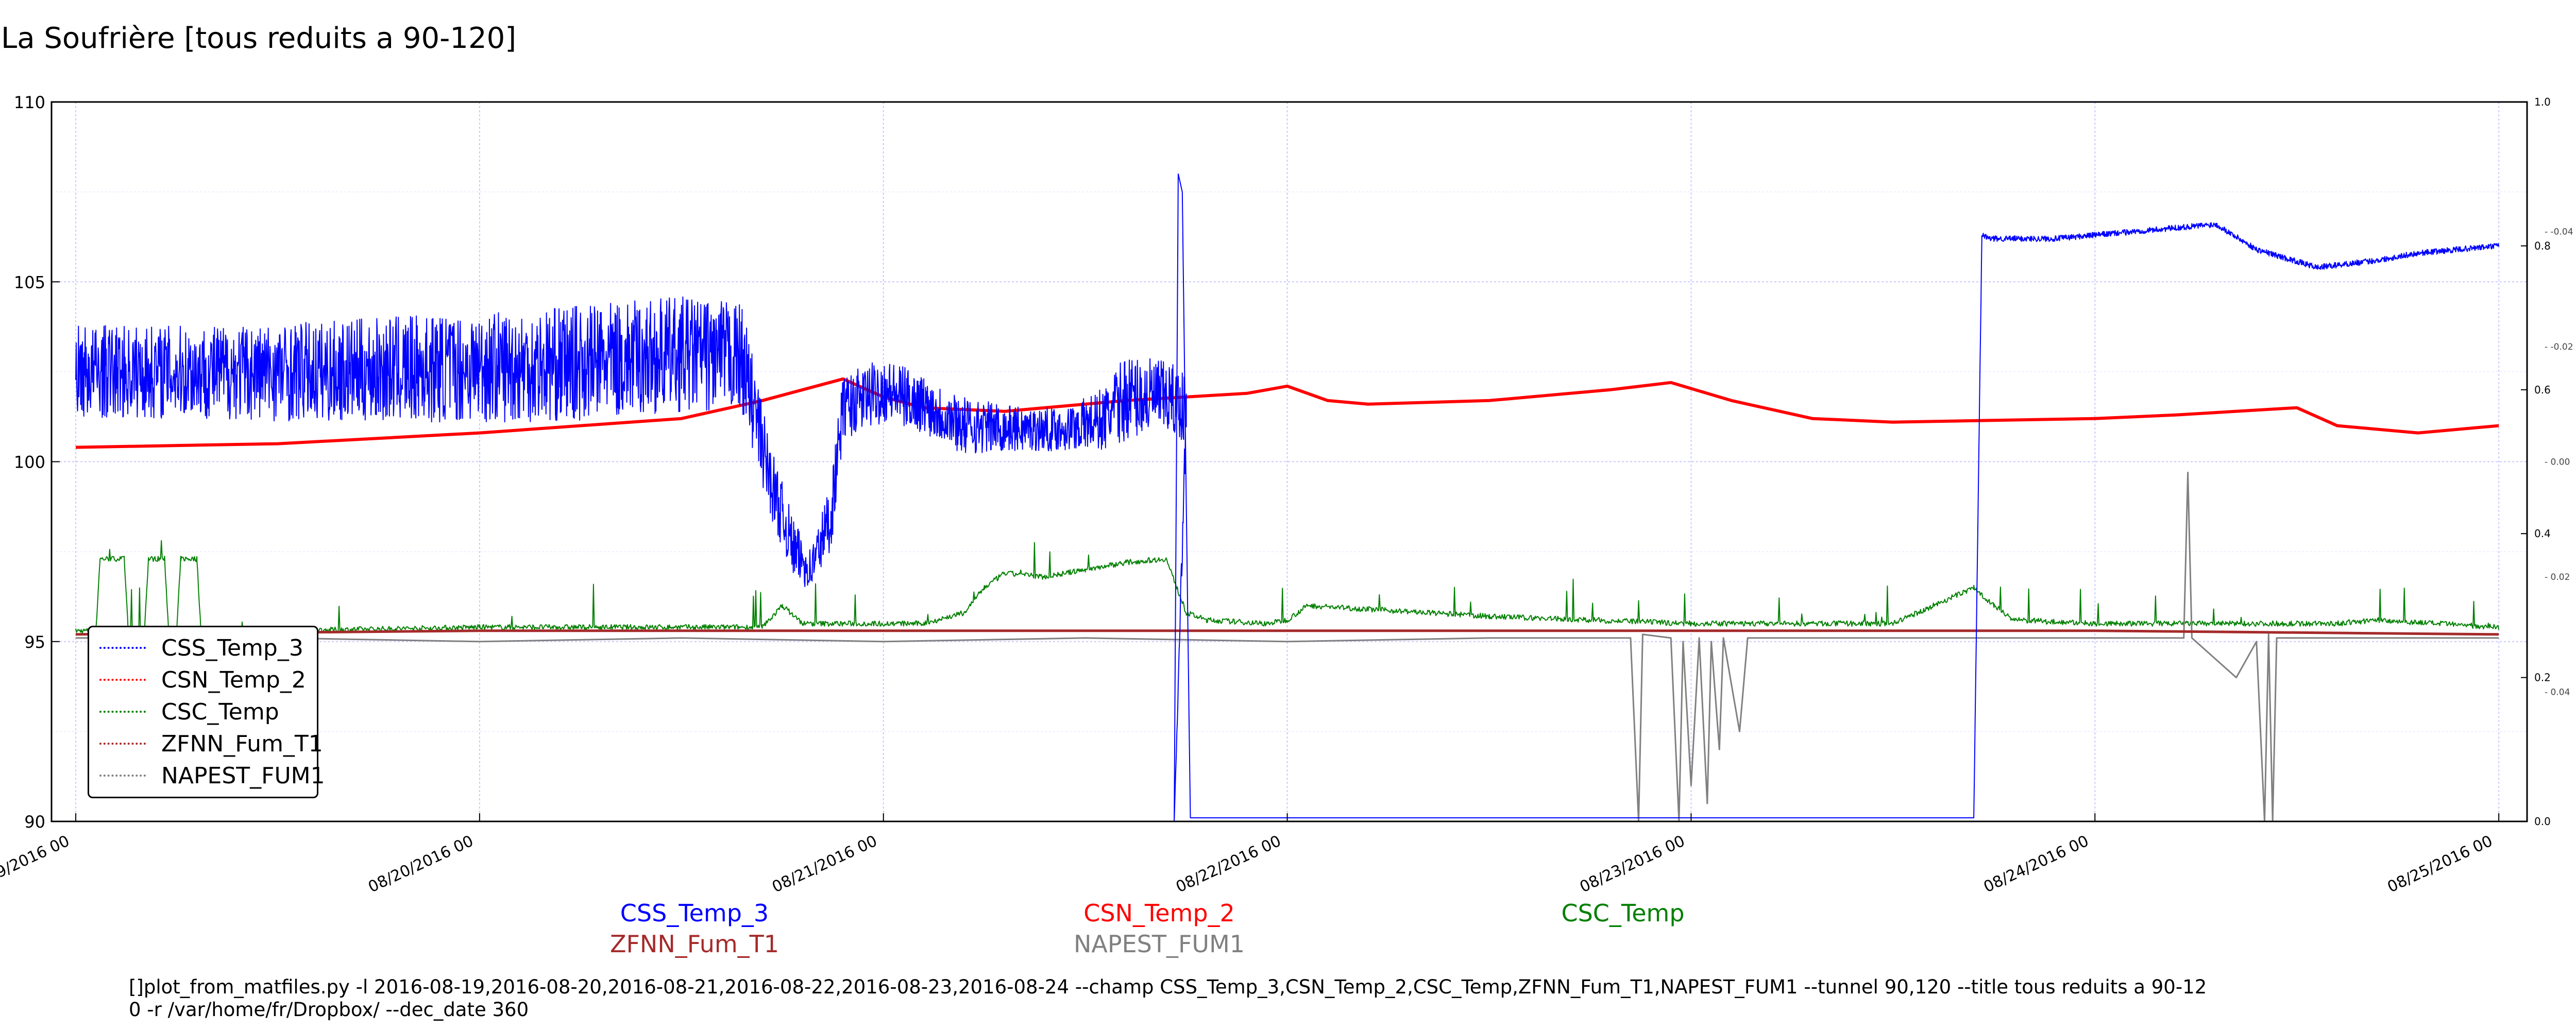  Describe the element at coordinates (232, 648) in the screenshot. I see `legend-label-css-temp-3: CSS_Temp_3` at that location.